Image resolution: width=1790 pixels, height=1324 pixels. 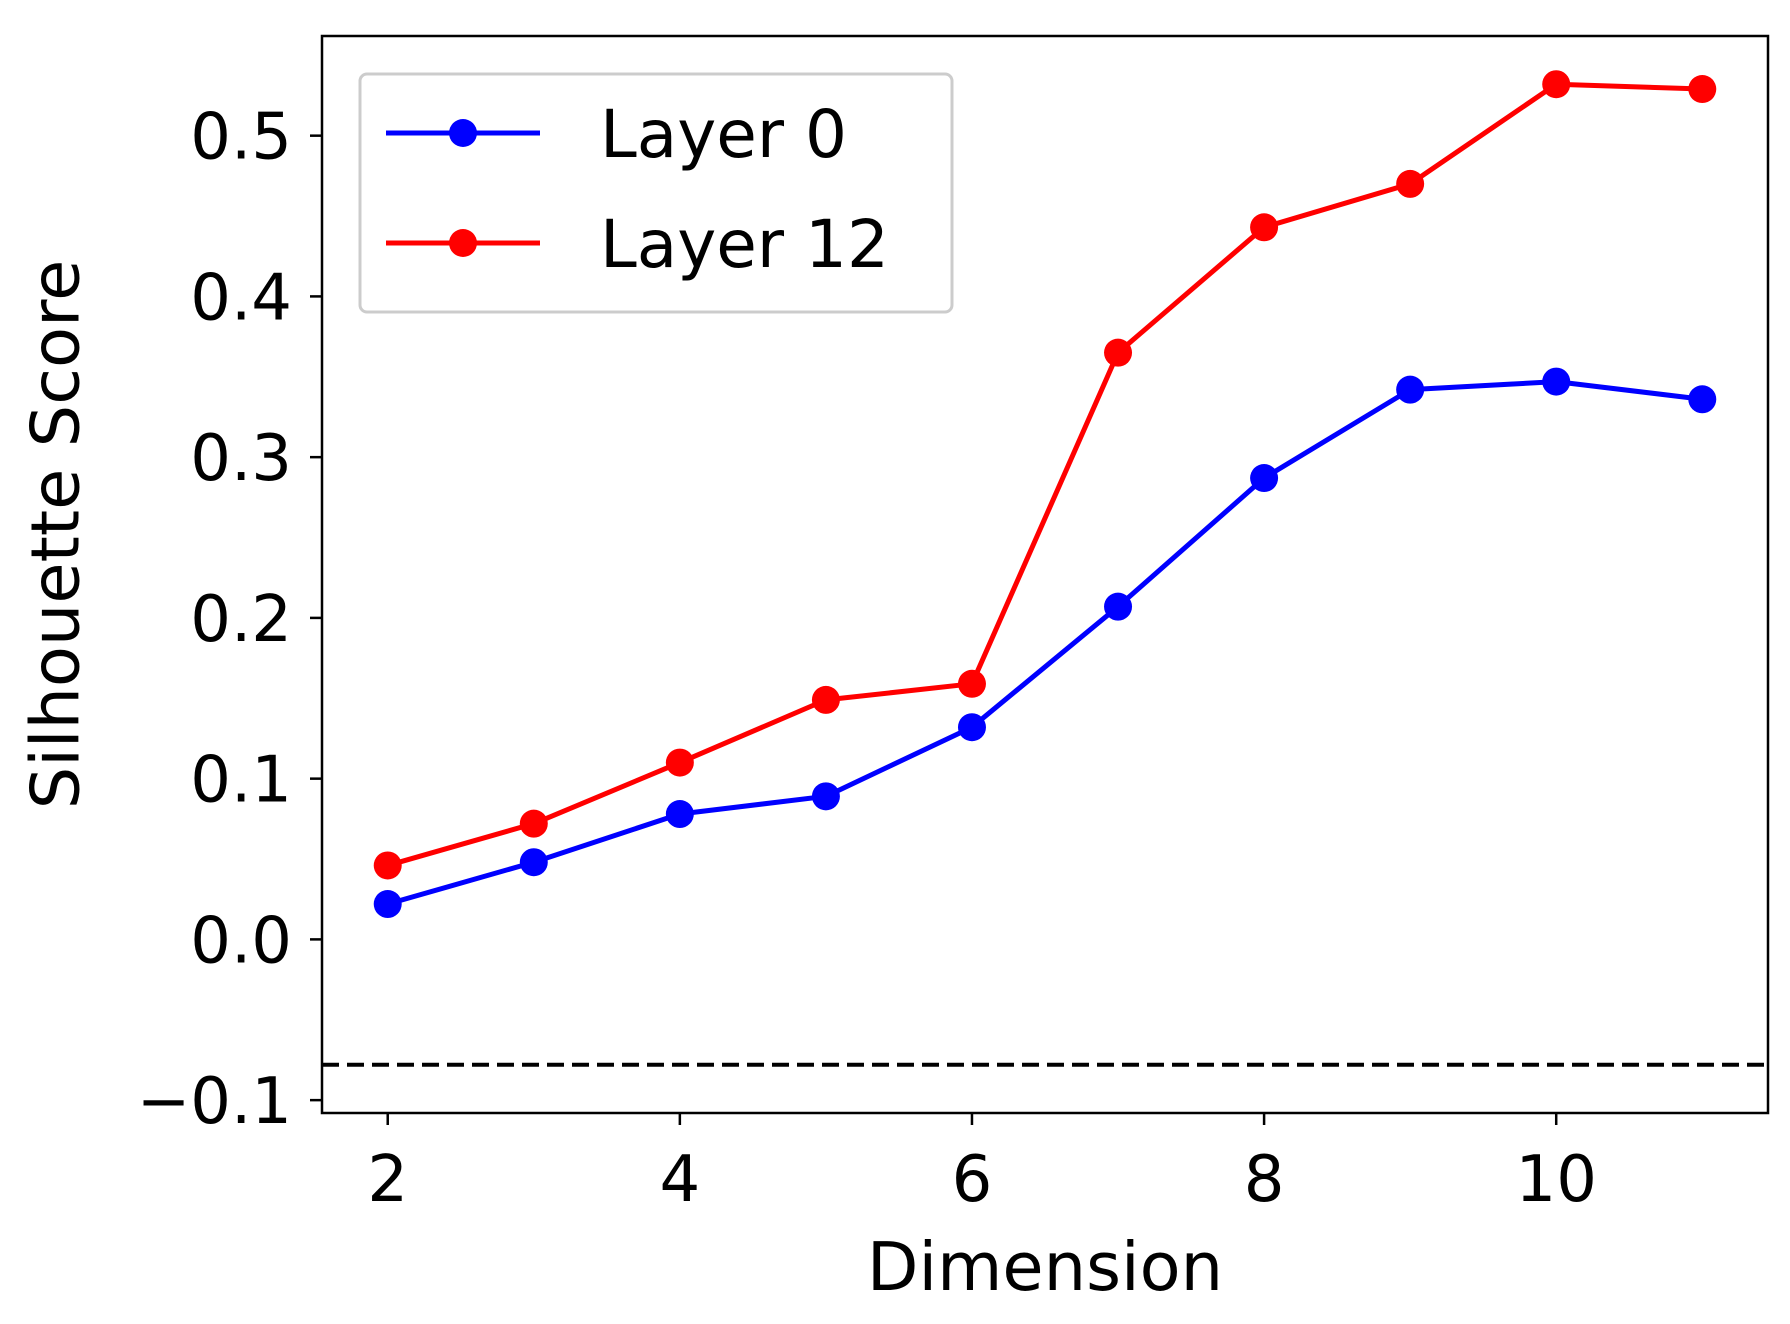 What do you see at coordinates (387, 1180) in the screenshot?
I see `x-tick-label: 2` at bounding box center [387, 1180].